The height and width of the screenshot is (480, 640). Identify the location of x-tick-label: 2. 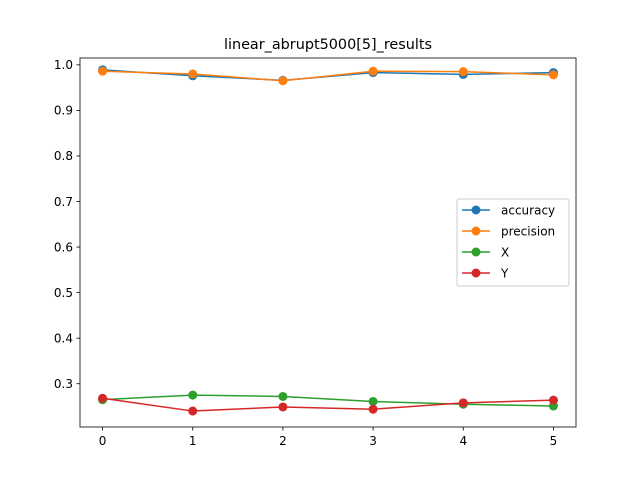
(283, 441).